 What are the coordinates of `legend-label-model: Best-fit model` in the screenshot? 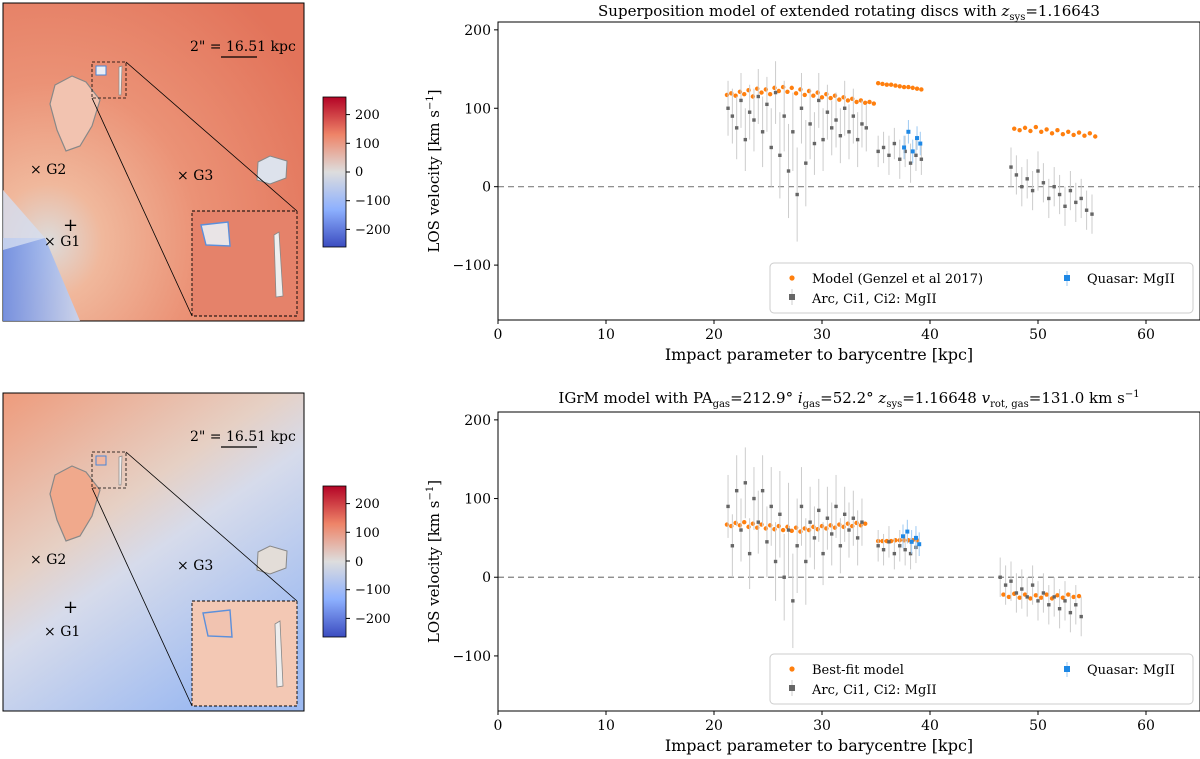 It's located at (858, 670).